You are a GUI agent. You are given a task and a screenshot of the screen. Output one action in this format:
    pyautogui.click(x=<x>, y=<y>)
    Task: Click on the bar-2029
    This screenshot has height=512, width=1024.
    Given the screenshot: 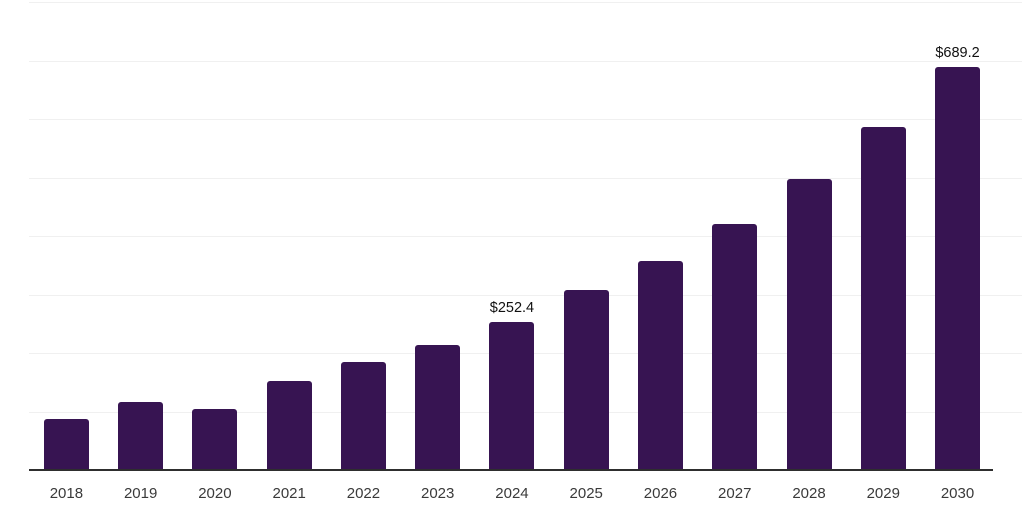 What is the action you would take?
    pyautogui.click(x=883, y=298)
    